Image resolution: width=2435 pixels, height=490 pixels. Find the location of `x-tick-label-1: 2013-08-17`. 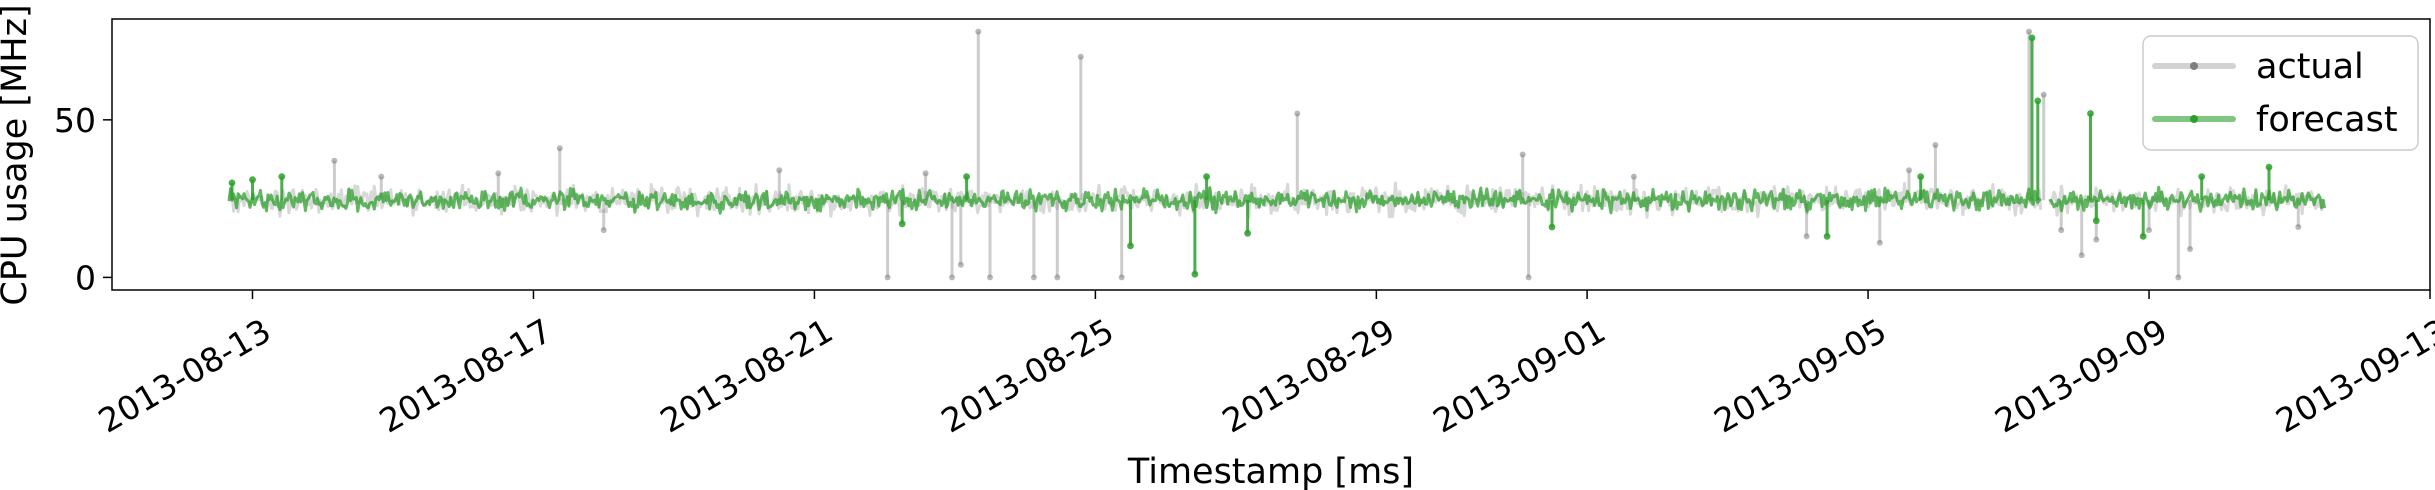

x-tick-label-1: 2013-08-17 is located at coordinates (466, 376).